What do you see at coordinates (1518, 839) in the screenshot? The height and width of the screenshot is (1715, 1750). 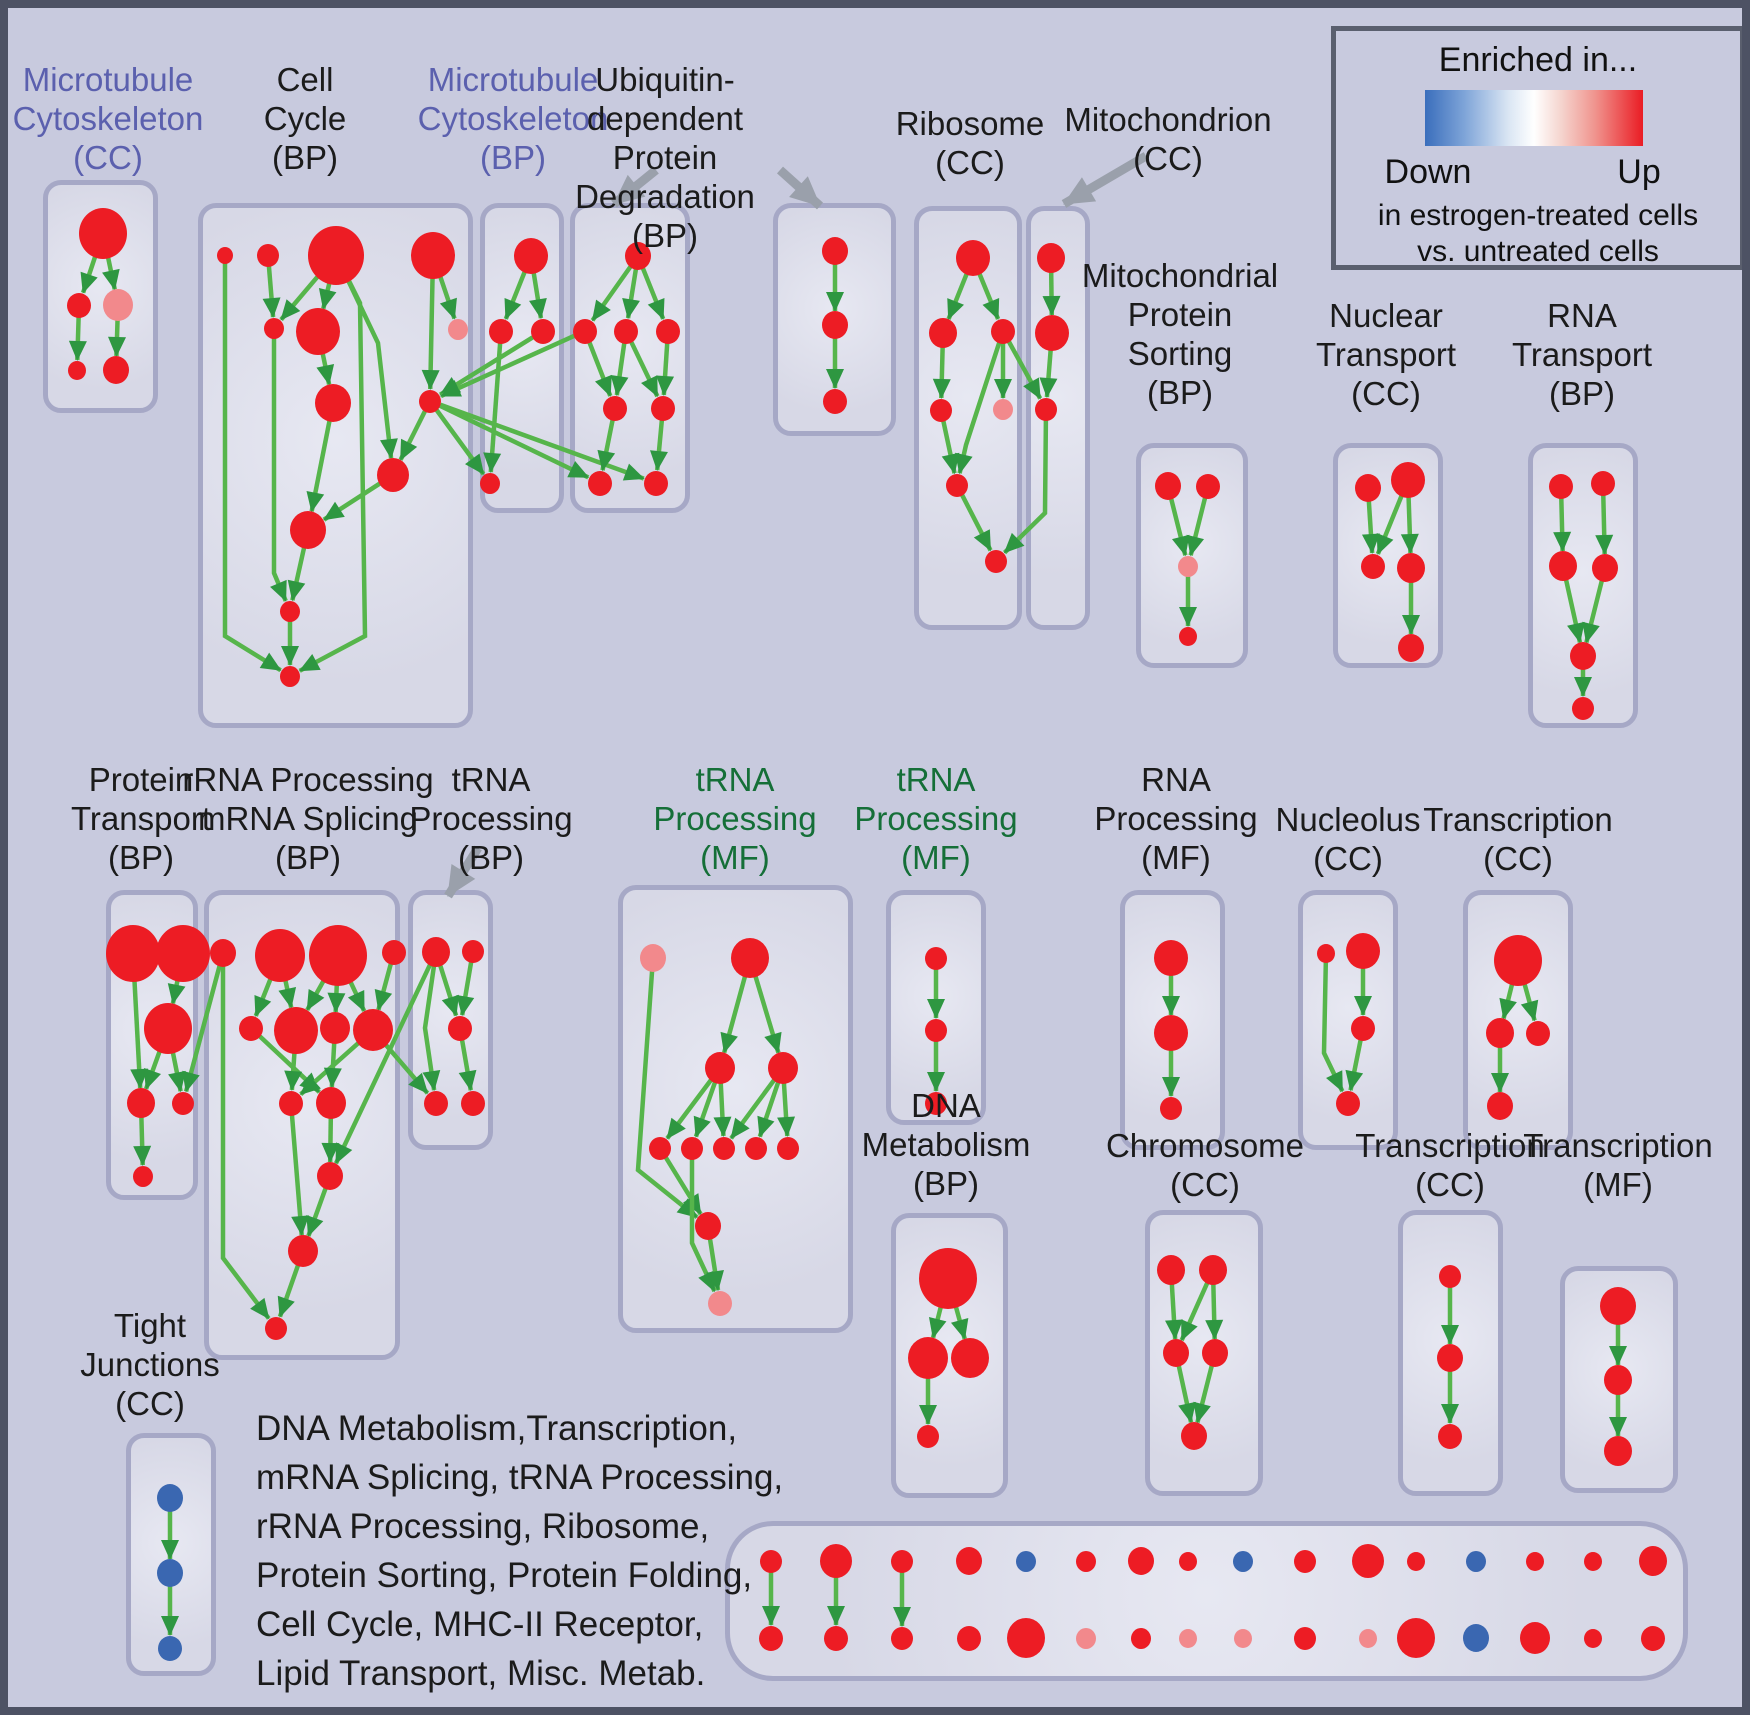 I see `group-label-t2: Transcription (CC)` at bounding box center [1518, 839].